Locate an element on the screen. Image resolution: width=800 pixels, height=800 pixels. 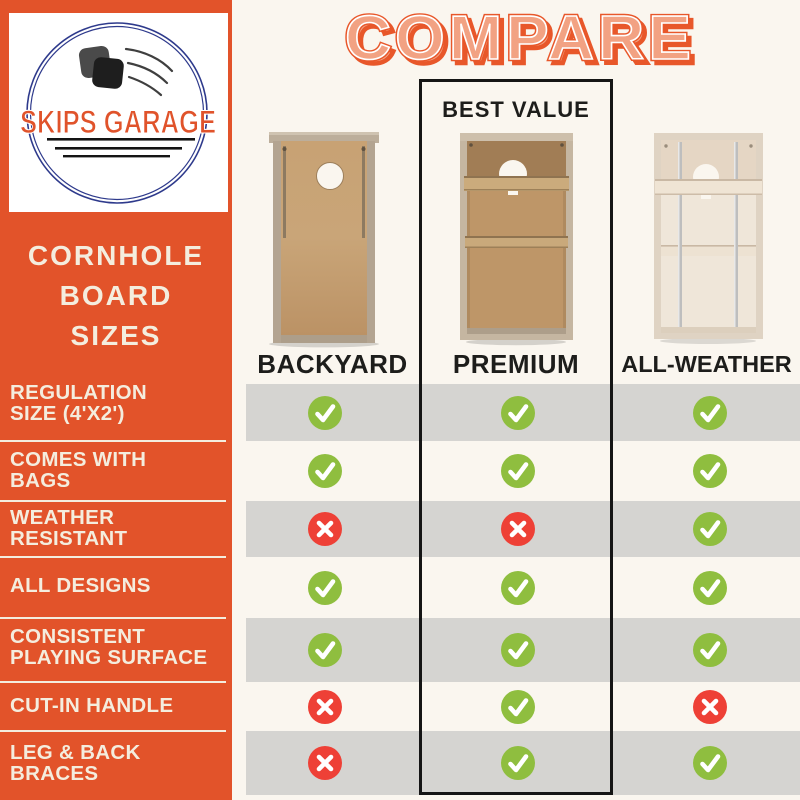
feature-label-line: RESISTANT is located at coordinates (69, 538).